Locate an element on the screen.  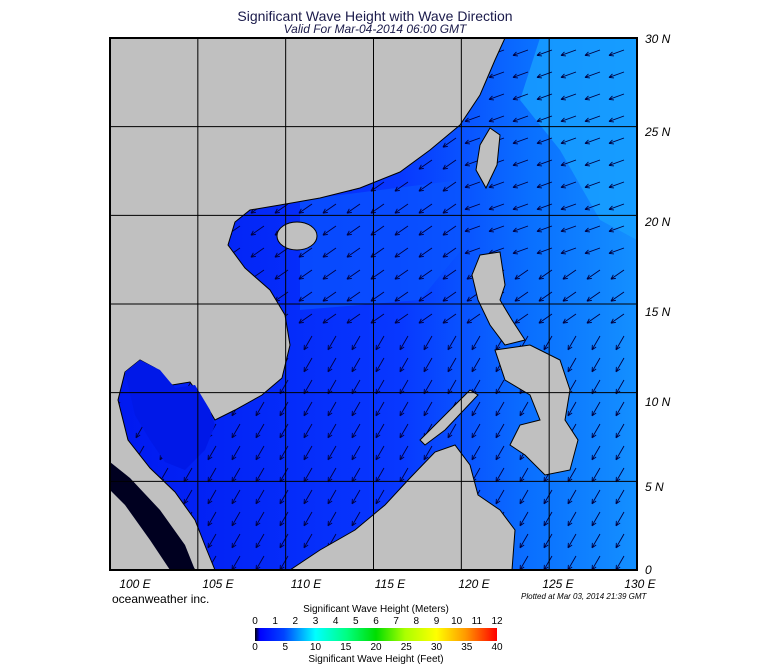
land-palawan is located at coordinates (449, 417).